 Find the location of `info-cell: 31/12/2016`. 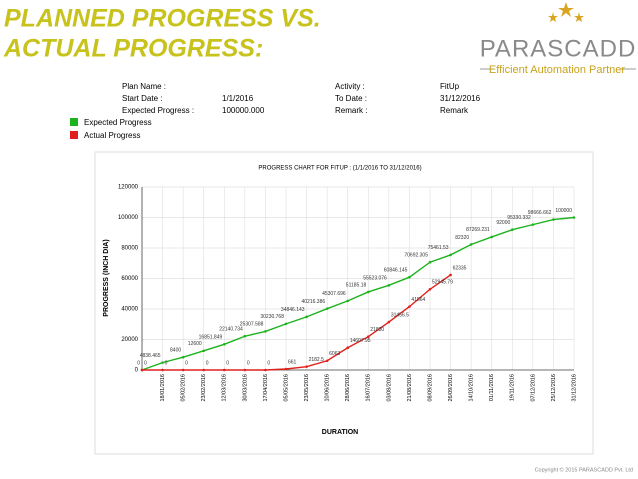

info-cell: 31/12/2016 is located at coordinates (460, 98).